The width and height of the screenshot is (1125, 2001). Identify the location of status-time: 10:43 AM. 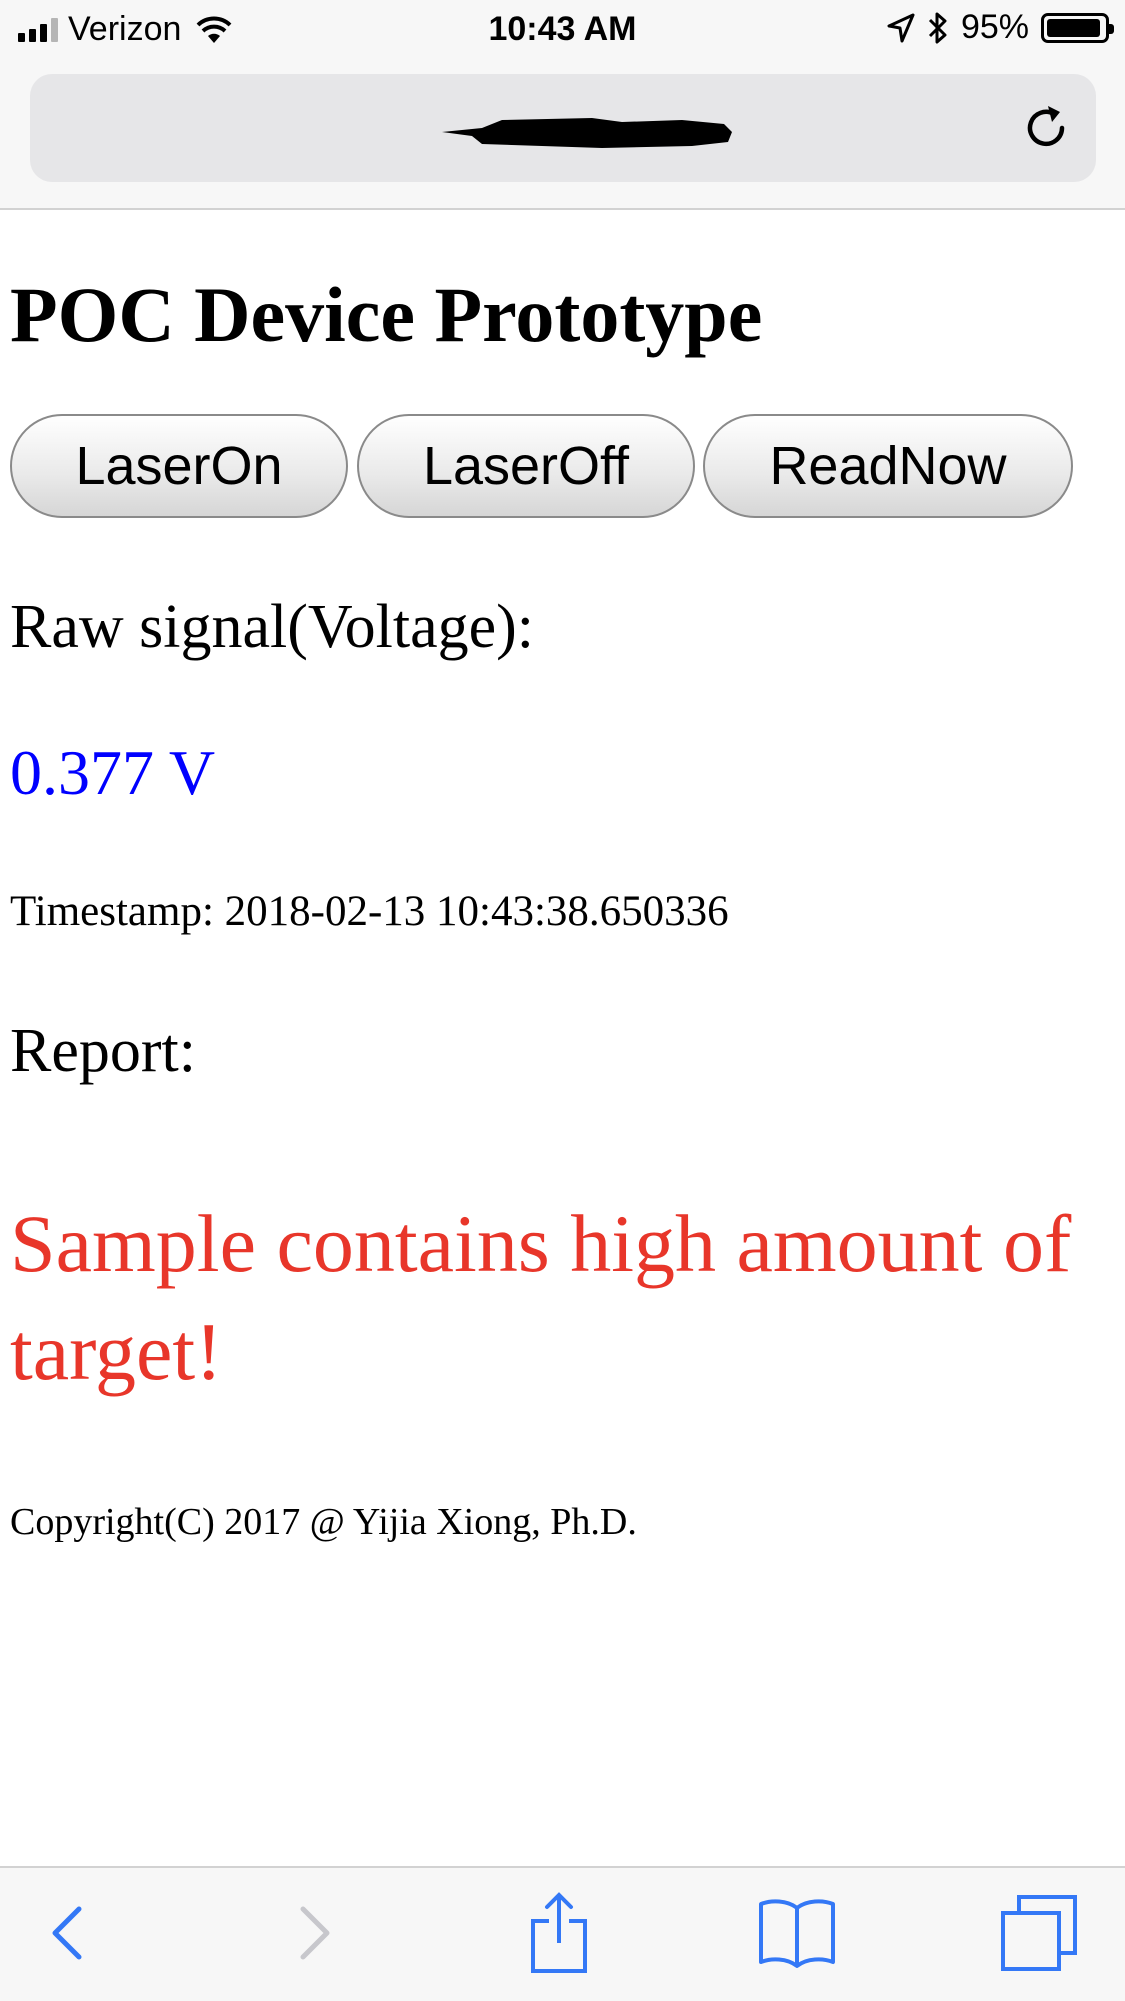
(562, 29).